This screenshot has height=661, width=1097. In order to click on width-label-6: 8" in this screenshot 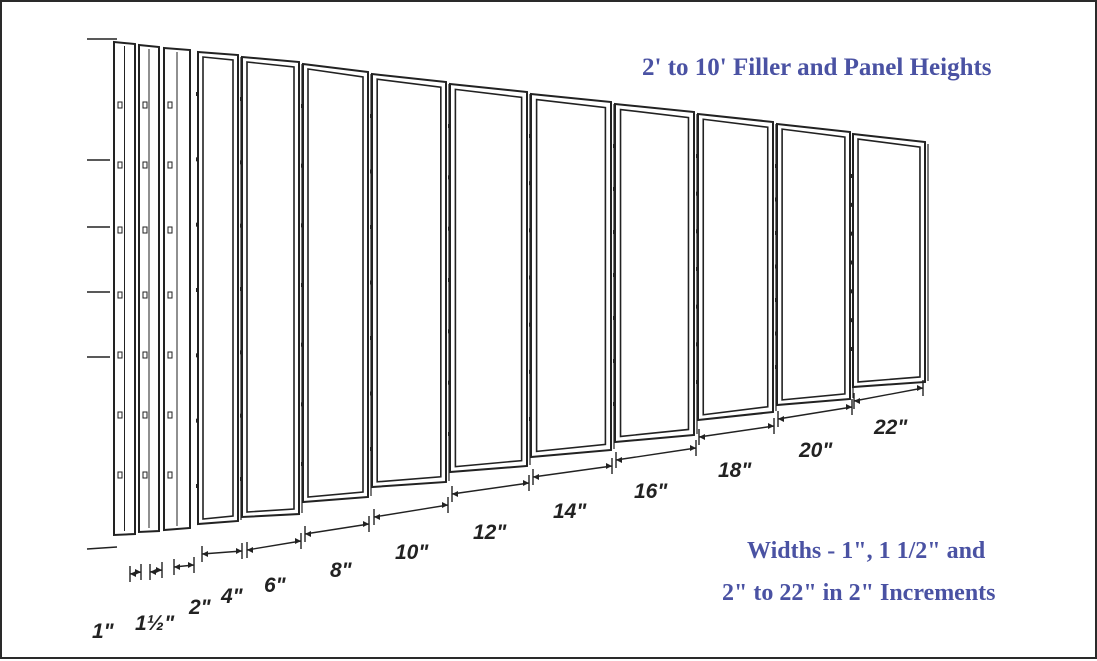, I will do `click(341, 570)`.